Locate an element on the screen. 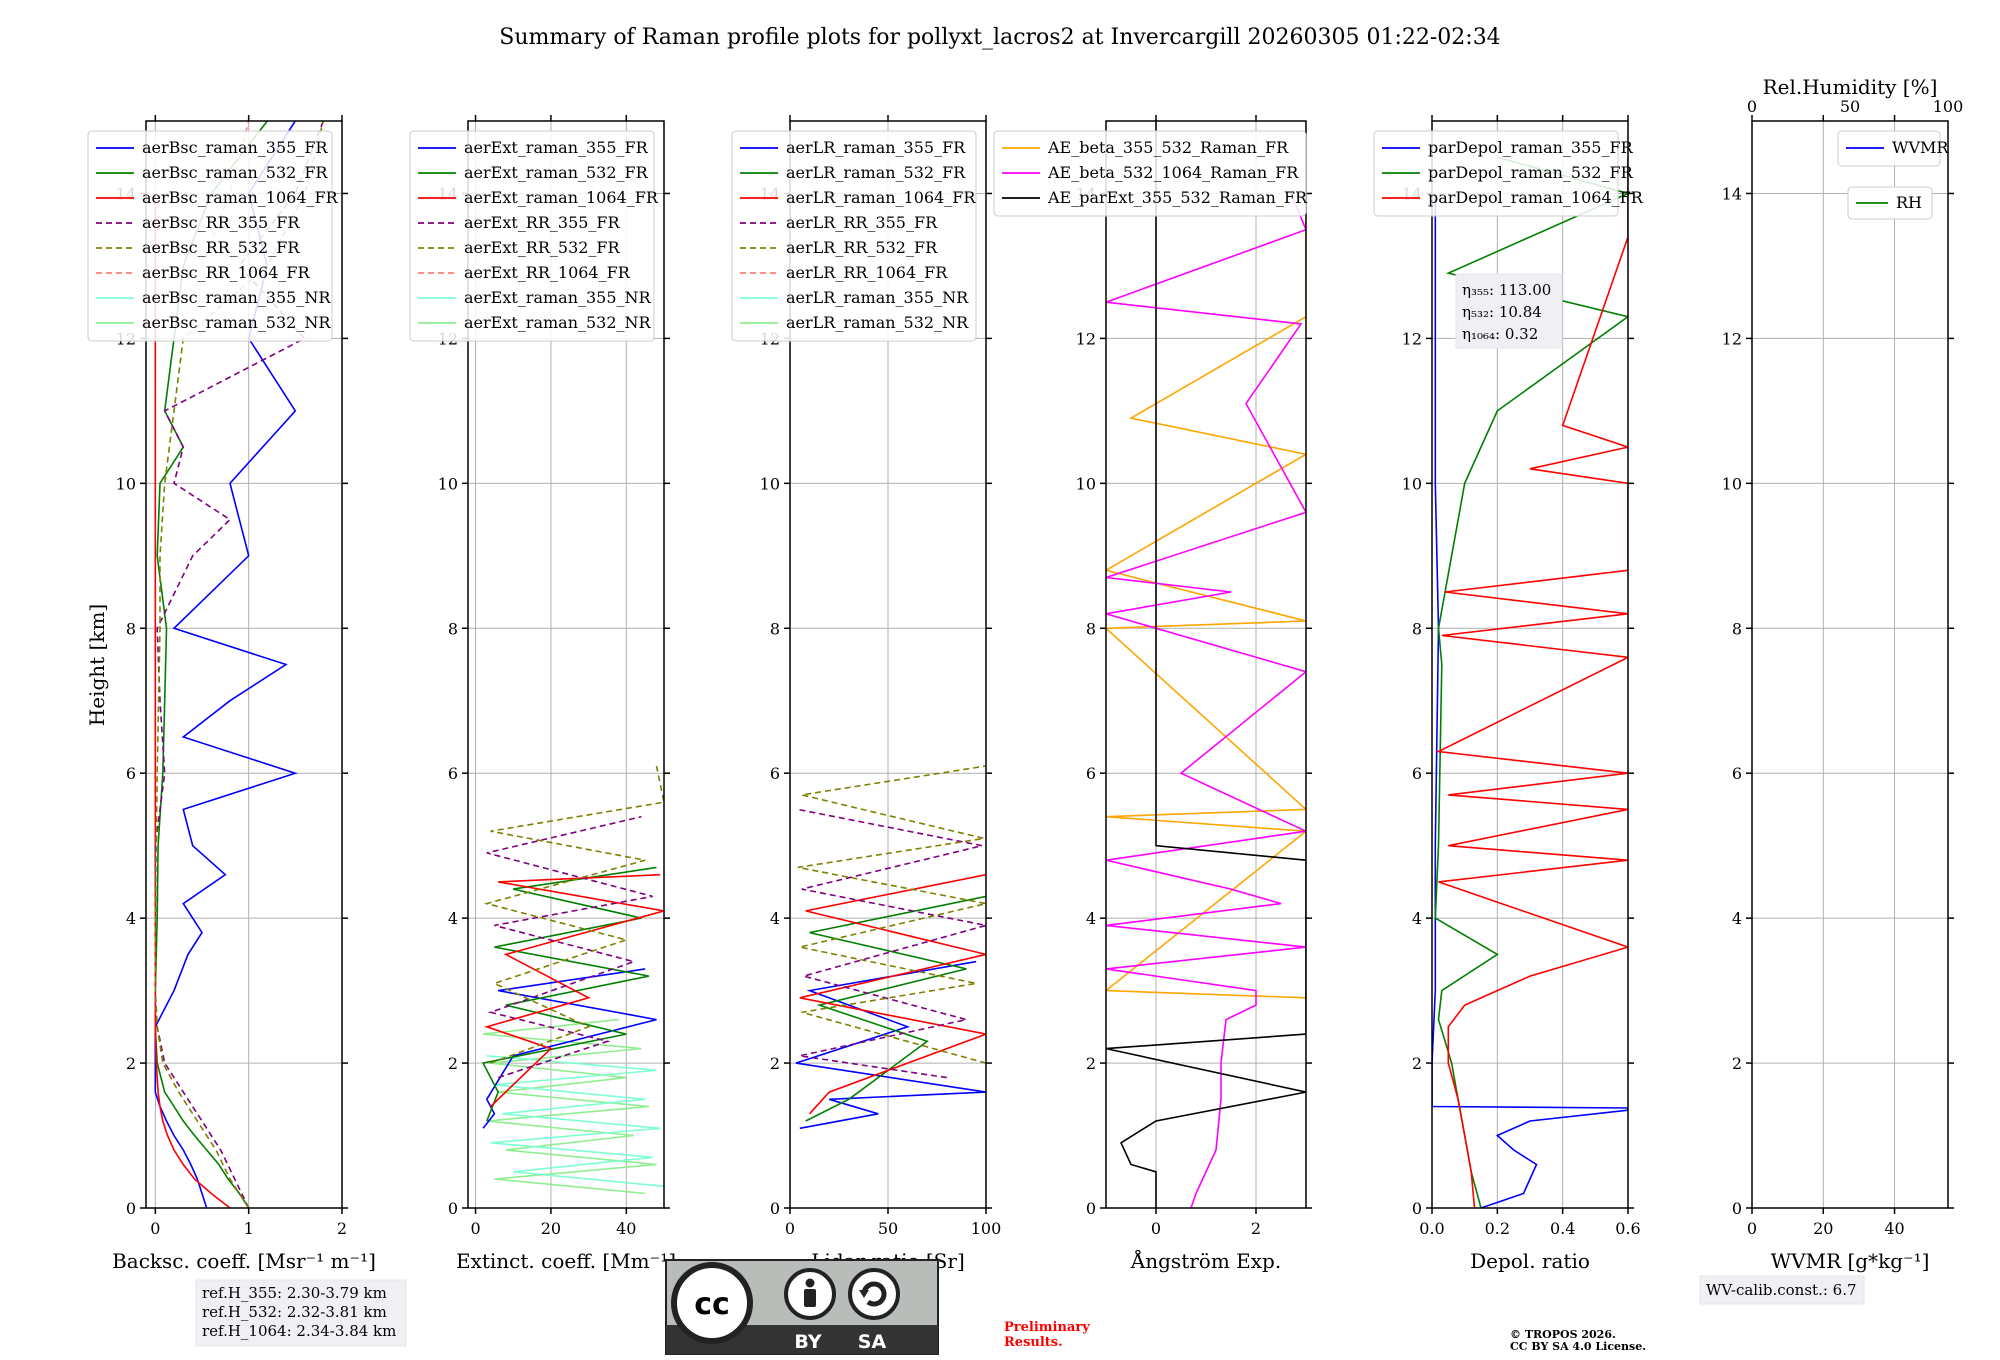  legend-label: aerBsc_RR_1064_FR is located at coordinates (226, 272).